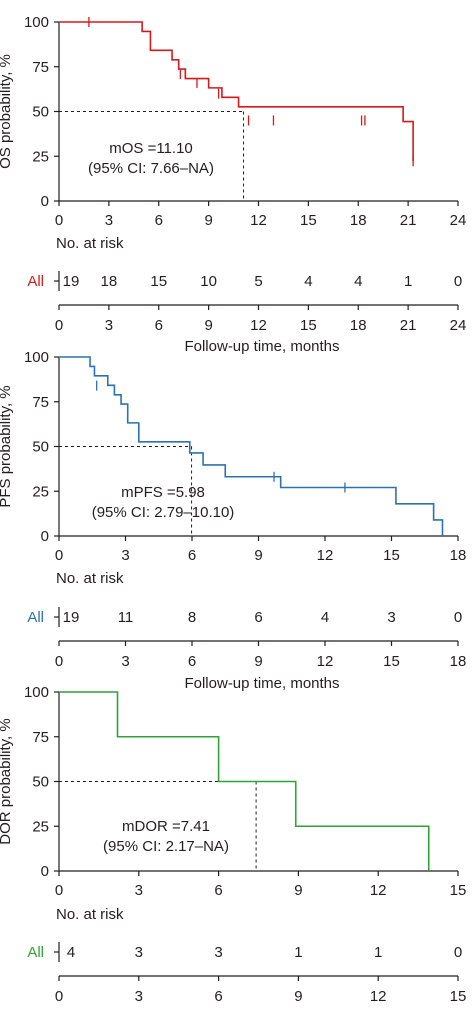 This screenshot has width=474, height=1014. Describe the element at coordinates (7, 446) in the screenshot. I see `y-axis-label: PFS probability, %` at that location.